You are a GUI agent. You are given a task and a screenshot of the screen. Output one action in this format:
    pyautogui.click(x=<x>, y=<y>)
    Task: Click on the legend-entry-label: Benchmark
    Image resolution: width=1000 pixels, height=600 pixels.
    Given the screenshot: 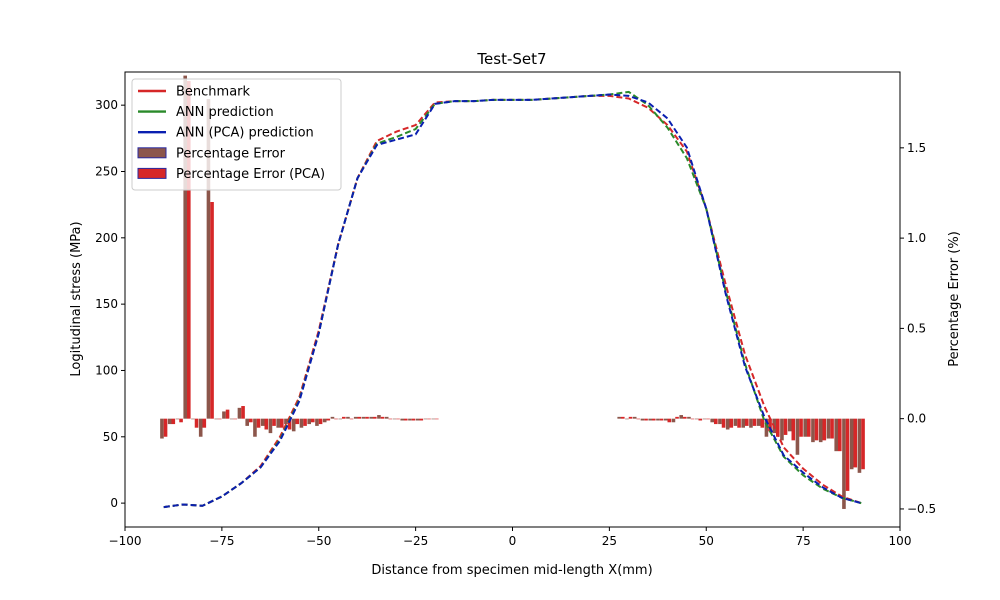 What is the action you would take?
    pyautogui.click(x=213, y=92)
    